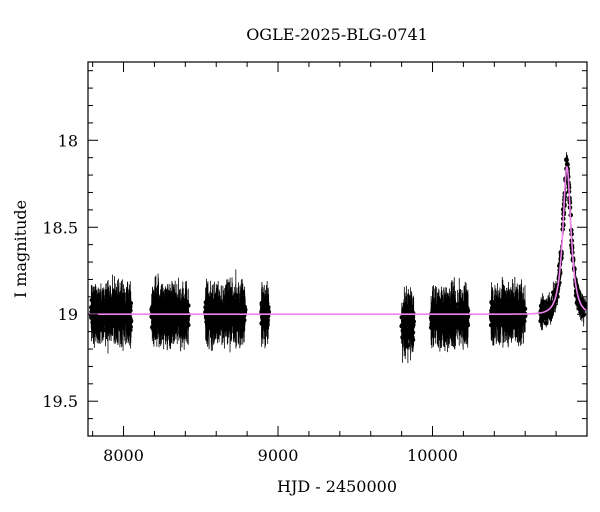 This screenshot has width=600, height=512. Describe the element at coordinates (68, 140) in the screenshot. I see `y-tick-label: 18` at that location.